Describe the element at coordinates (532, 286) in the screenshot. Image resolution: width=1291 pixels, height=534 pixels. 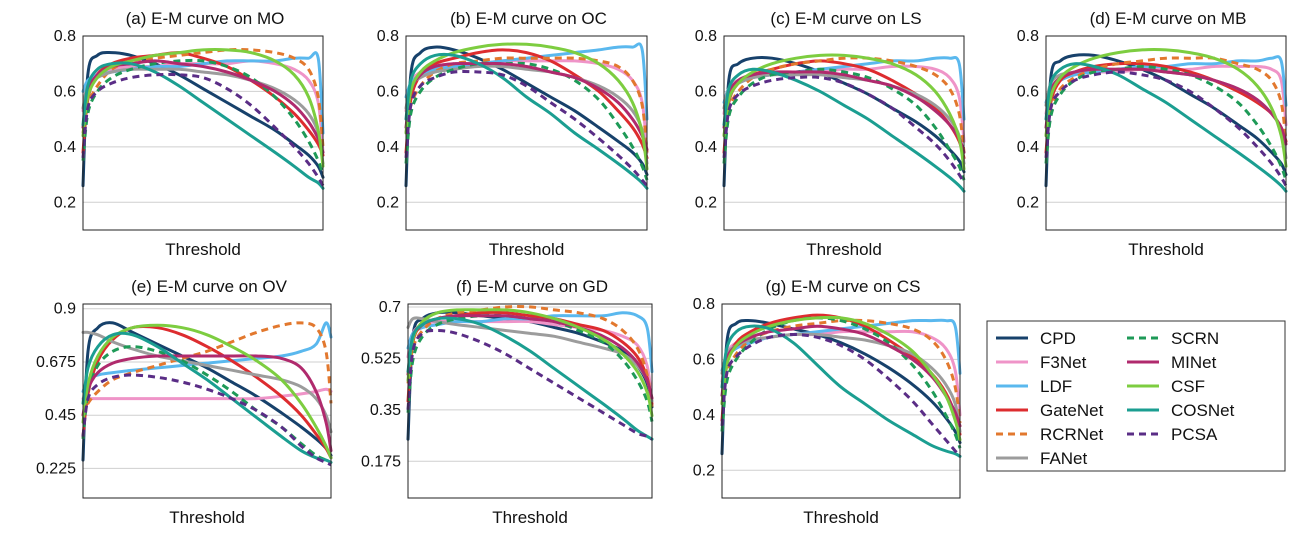
I see `chart-title: (f) E-M curve on GD` at that location.